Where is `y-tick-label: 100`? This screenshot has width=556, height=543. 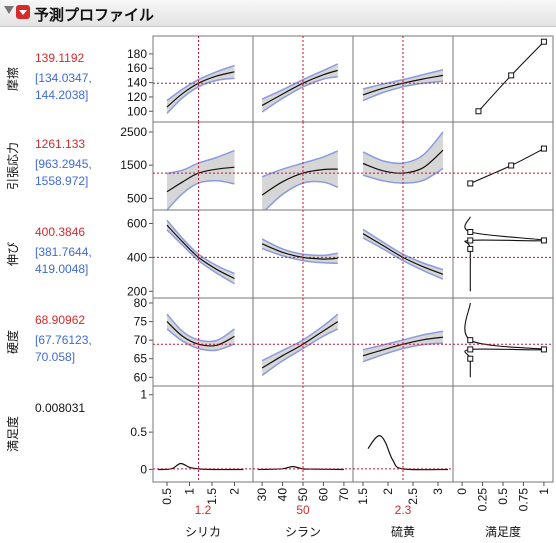 y-tick-label: 100 is located at coordinates (137, 111).